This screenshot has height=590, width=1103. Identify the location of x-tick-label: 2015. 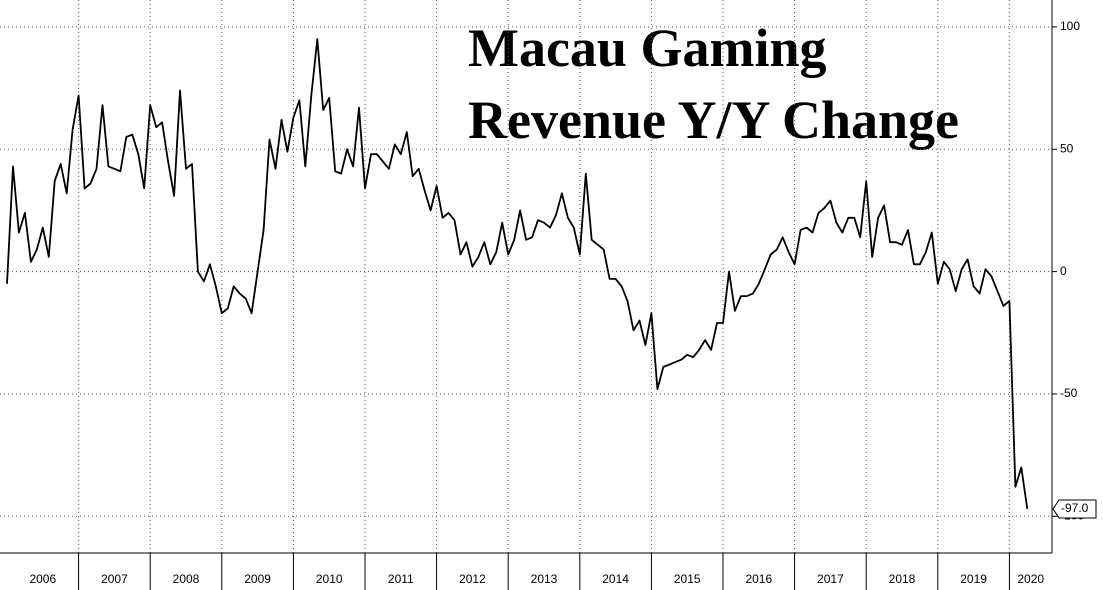
(687, 579).